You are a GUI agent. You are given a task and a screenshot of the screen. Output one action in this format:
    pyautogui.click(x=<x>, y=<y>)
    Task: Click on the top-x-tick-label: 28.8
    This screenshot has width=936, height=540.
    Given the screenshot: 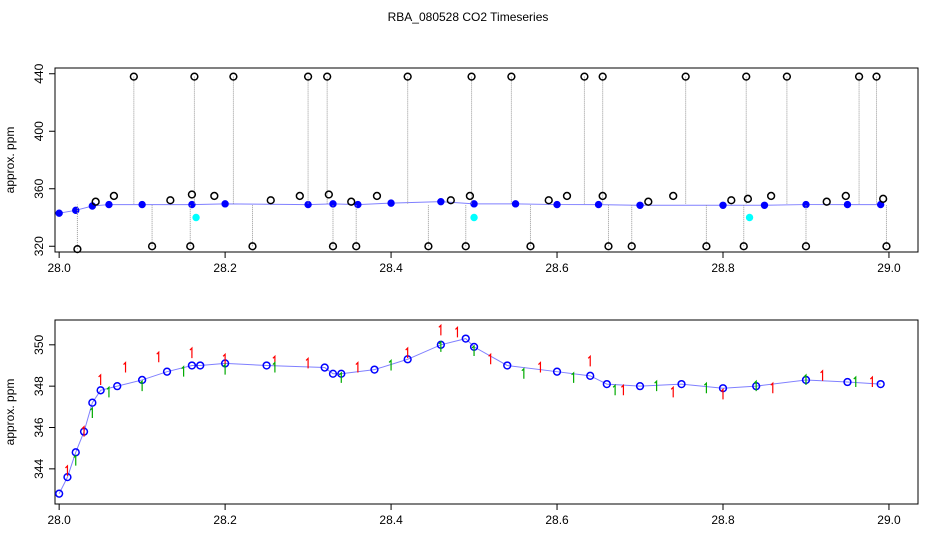 What is the action you would take?
    pyautogui.click(x=723, y=268)
    